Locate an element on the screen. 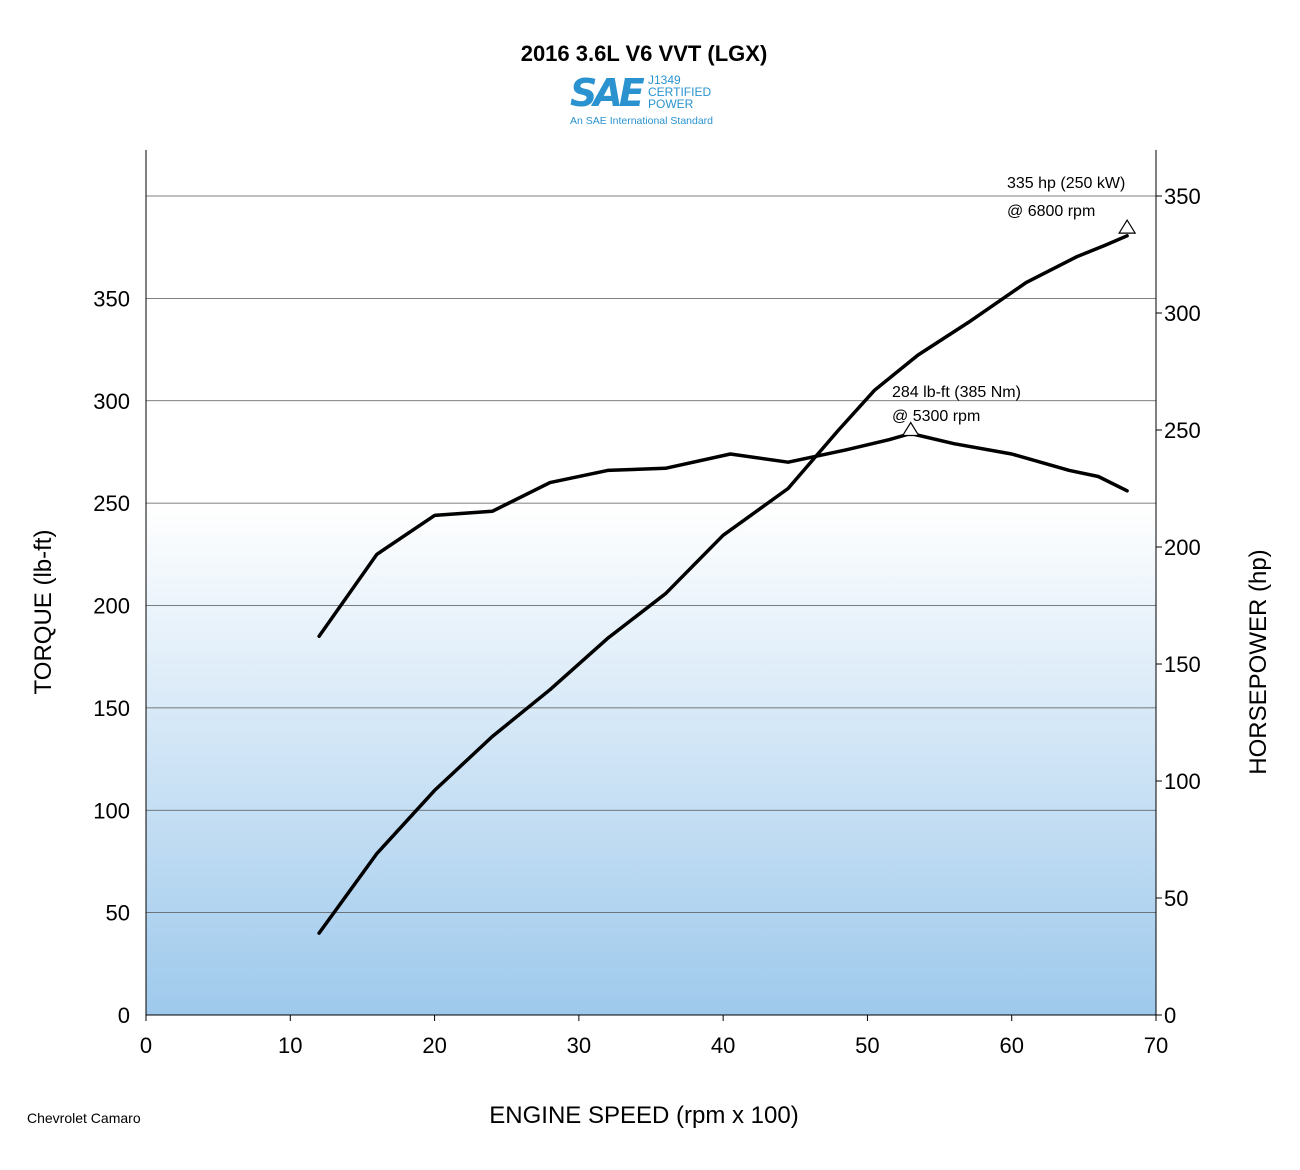  y-tick-label-left: 50 is located at coordinates (118, 913).